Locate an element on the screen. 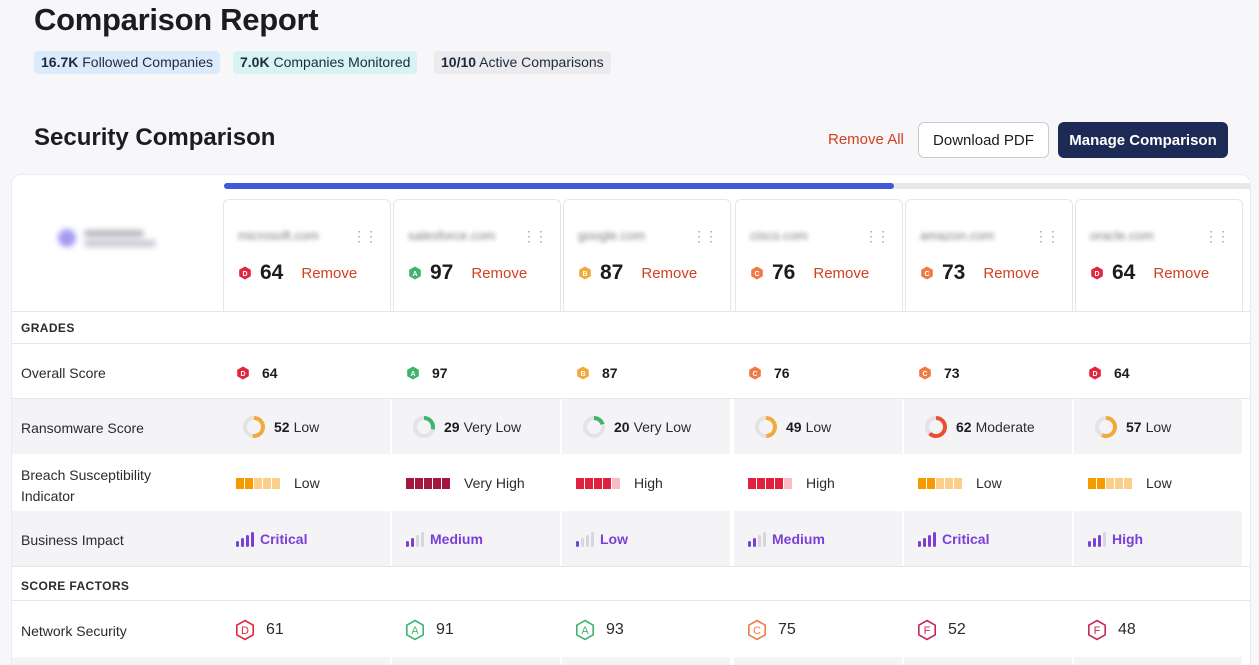 This screenshot has width=1259, height=665. svg-text: B is located at coordinates (584, 274).